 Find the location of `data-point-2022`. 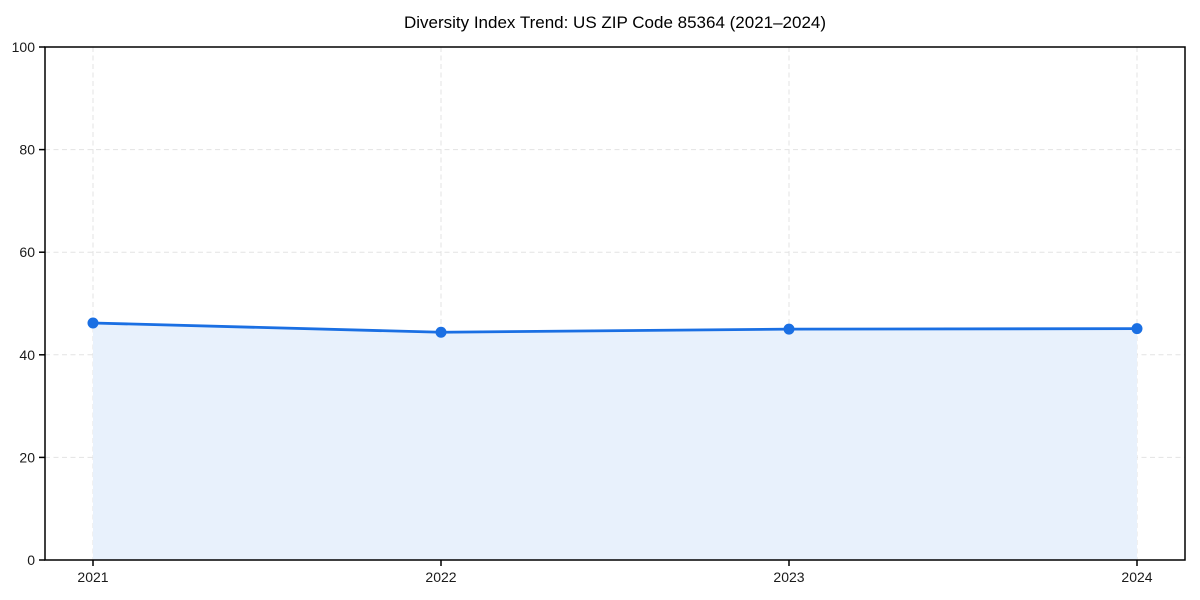

data-point-2022 is located at coordinates (441, 332).